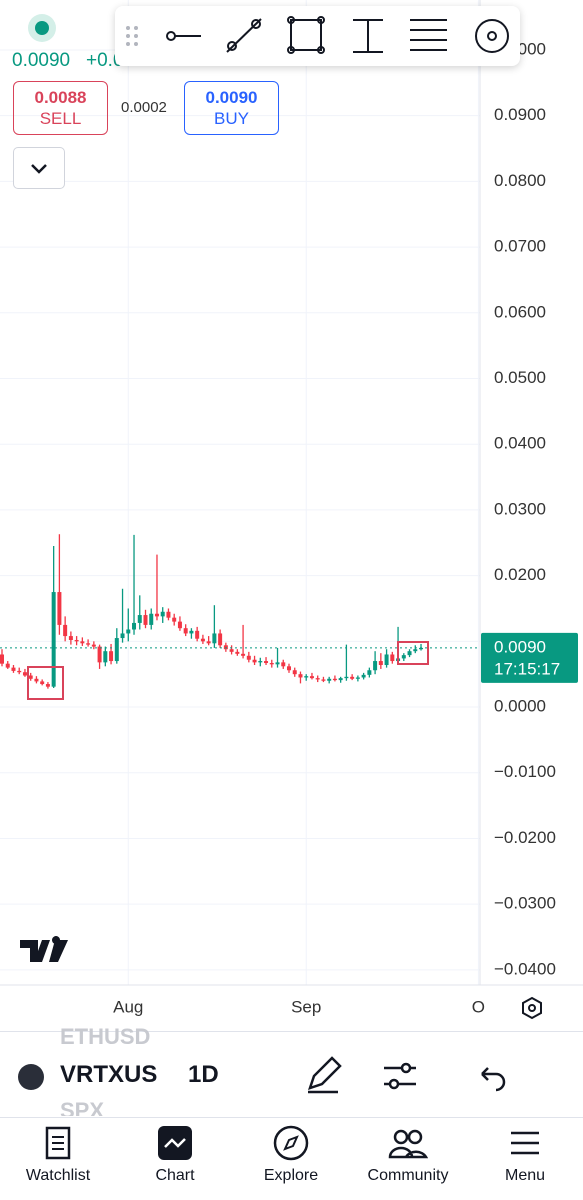 This screenshot has height=1200, width=583. I want to click on nav-label: Menu, so click(525, 1175).